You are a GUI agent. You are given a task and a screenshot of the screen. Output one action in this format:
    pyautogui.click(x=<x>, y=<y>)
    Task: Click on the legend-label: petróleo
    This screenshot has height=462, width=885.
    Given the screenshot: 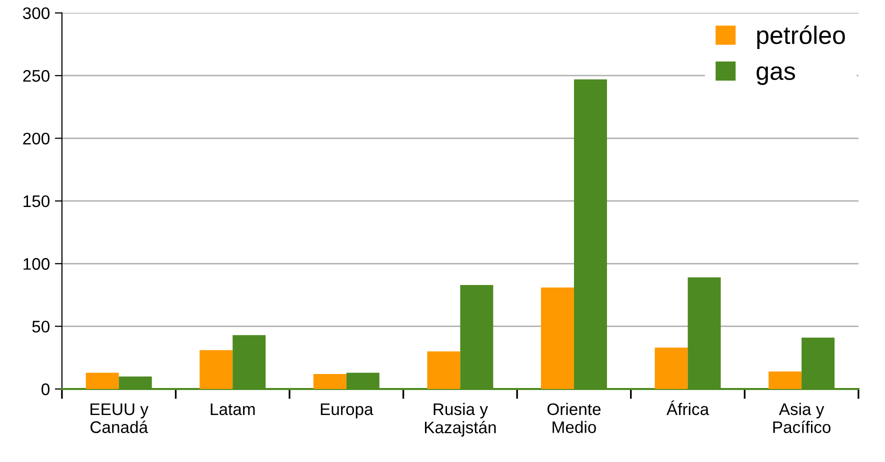 What is the action you would take?
    pyautogui.click(x=801, y=37)
    